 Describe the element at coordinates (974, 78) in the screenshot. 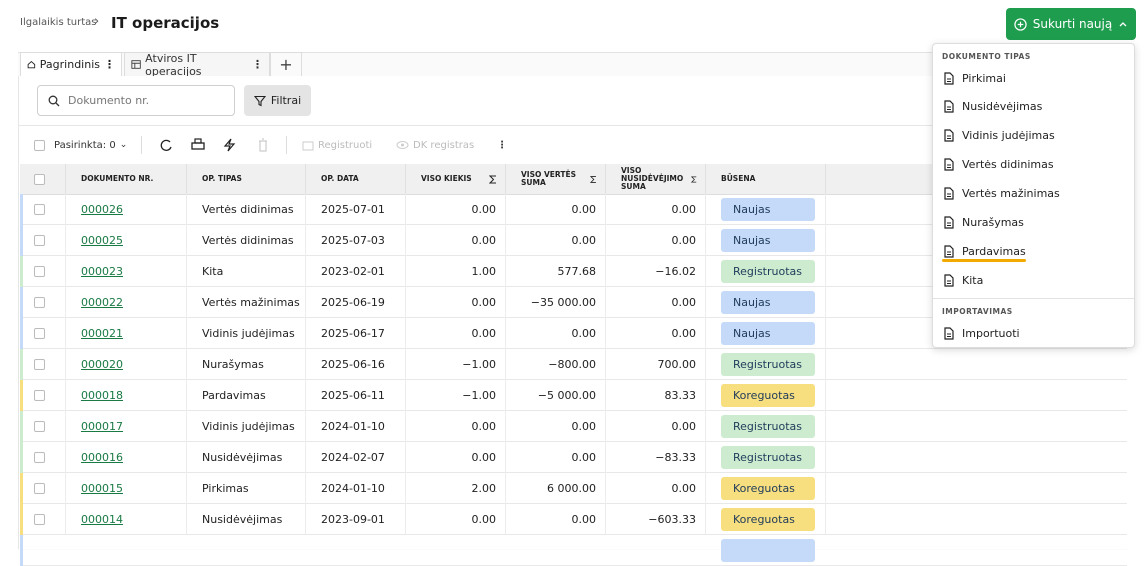

I see `menu-item: Pirkimai` at that location.